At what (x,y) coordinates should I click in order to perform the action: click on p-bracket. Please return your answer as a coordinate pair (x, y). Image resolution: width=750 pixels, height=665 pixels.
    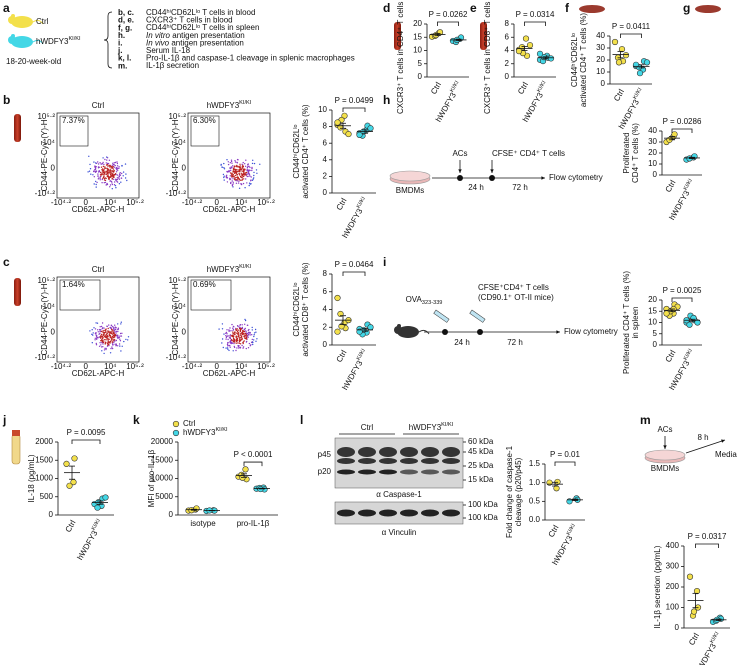
    Looking at the image, I should click on (707, 545).